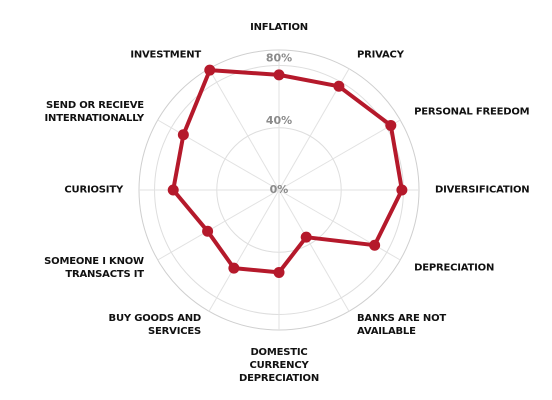 This screenshot has height=400, width=552. What do you see at coordinates (482, 190) in the screenshot?
I see `category-label: DIVERSIFICATION` at bounding box center [482, 190].